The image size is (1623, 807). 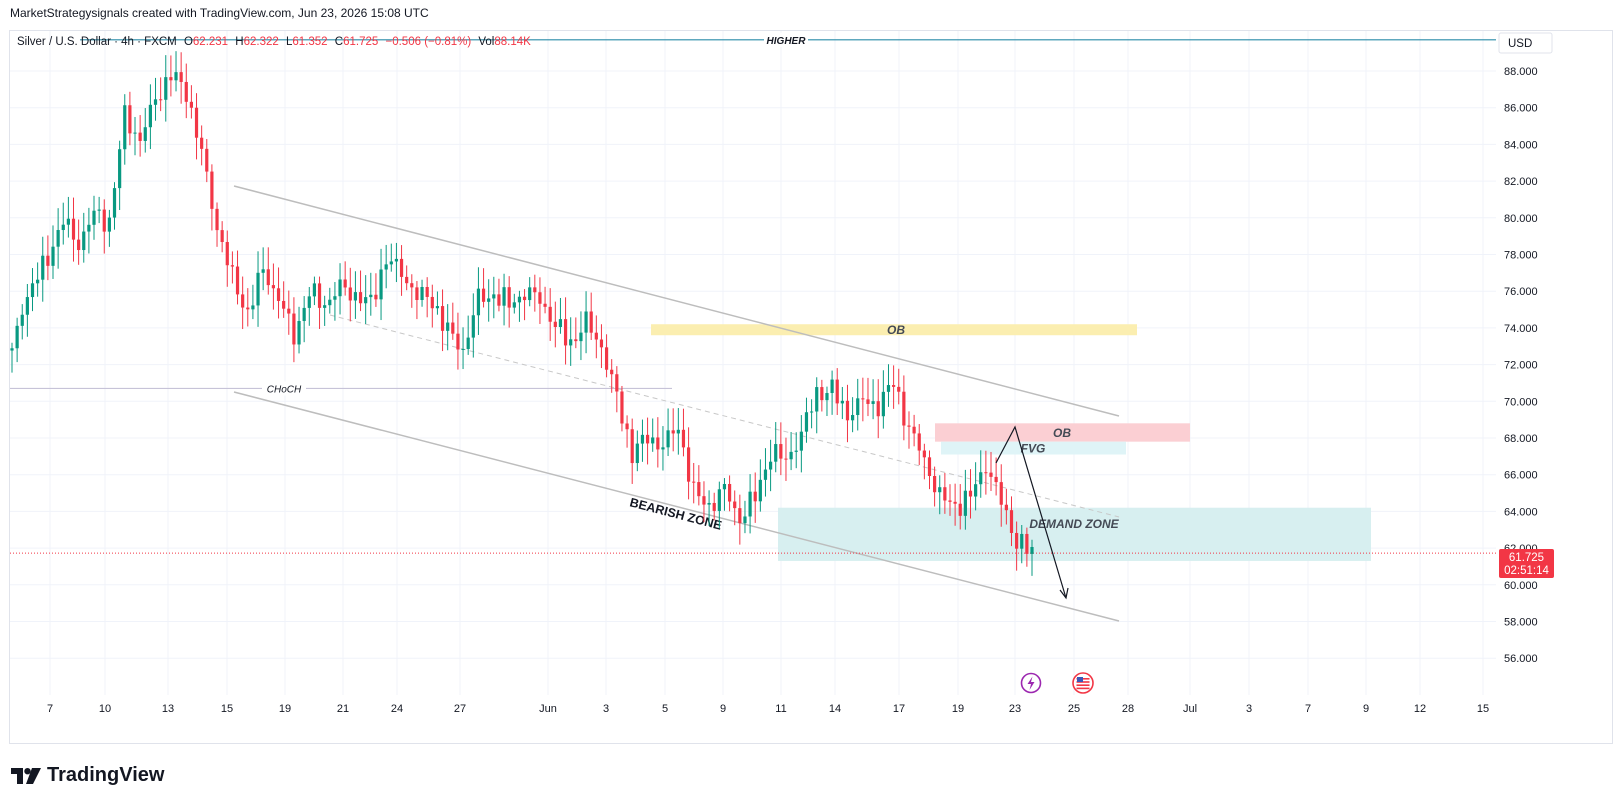 I want to click on x-tick-label: 5, so click(x=665, y=709).